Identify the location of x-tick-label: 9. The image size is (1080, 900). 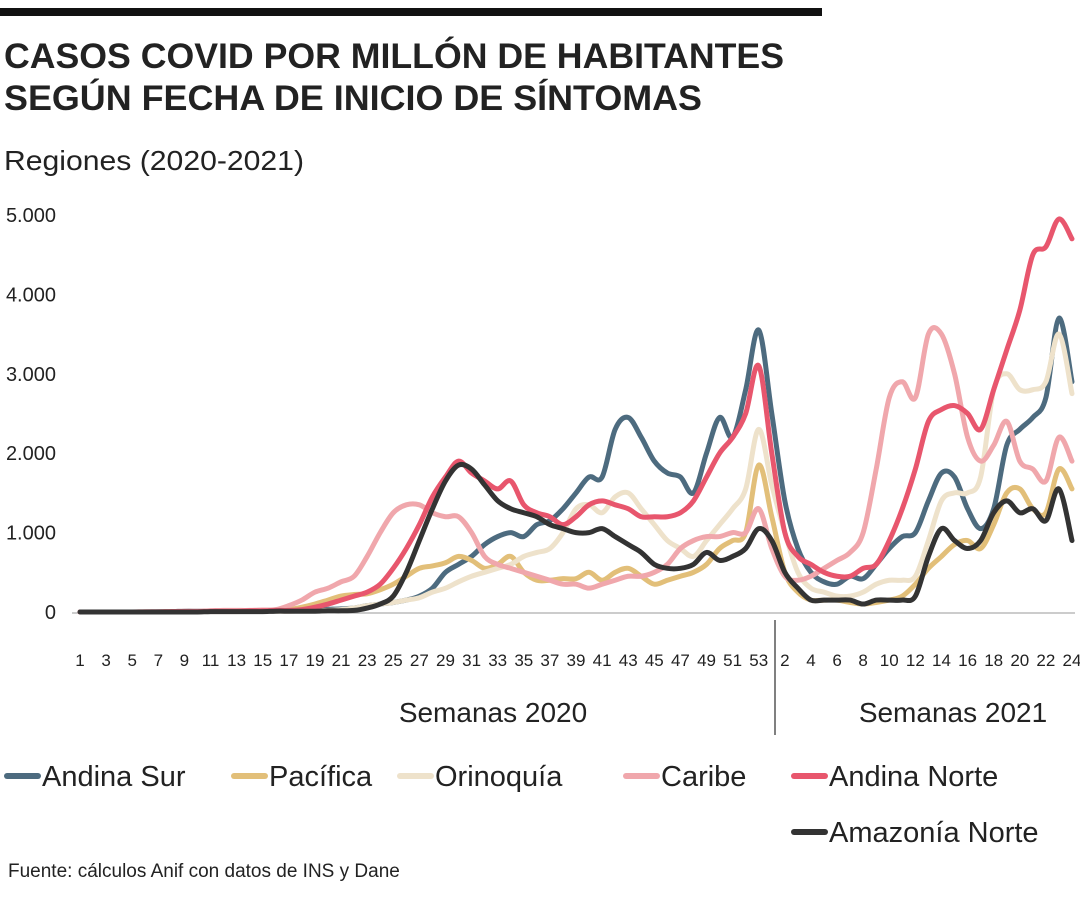
(184, 660).